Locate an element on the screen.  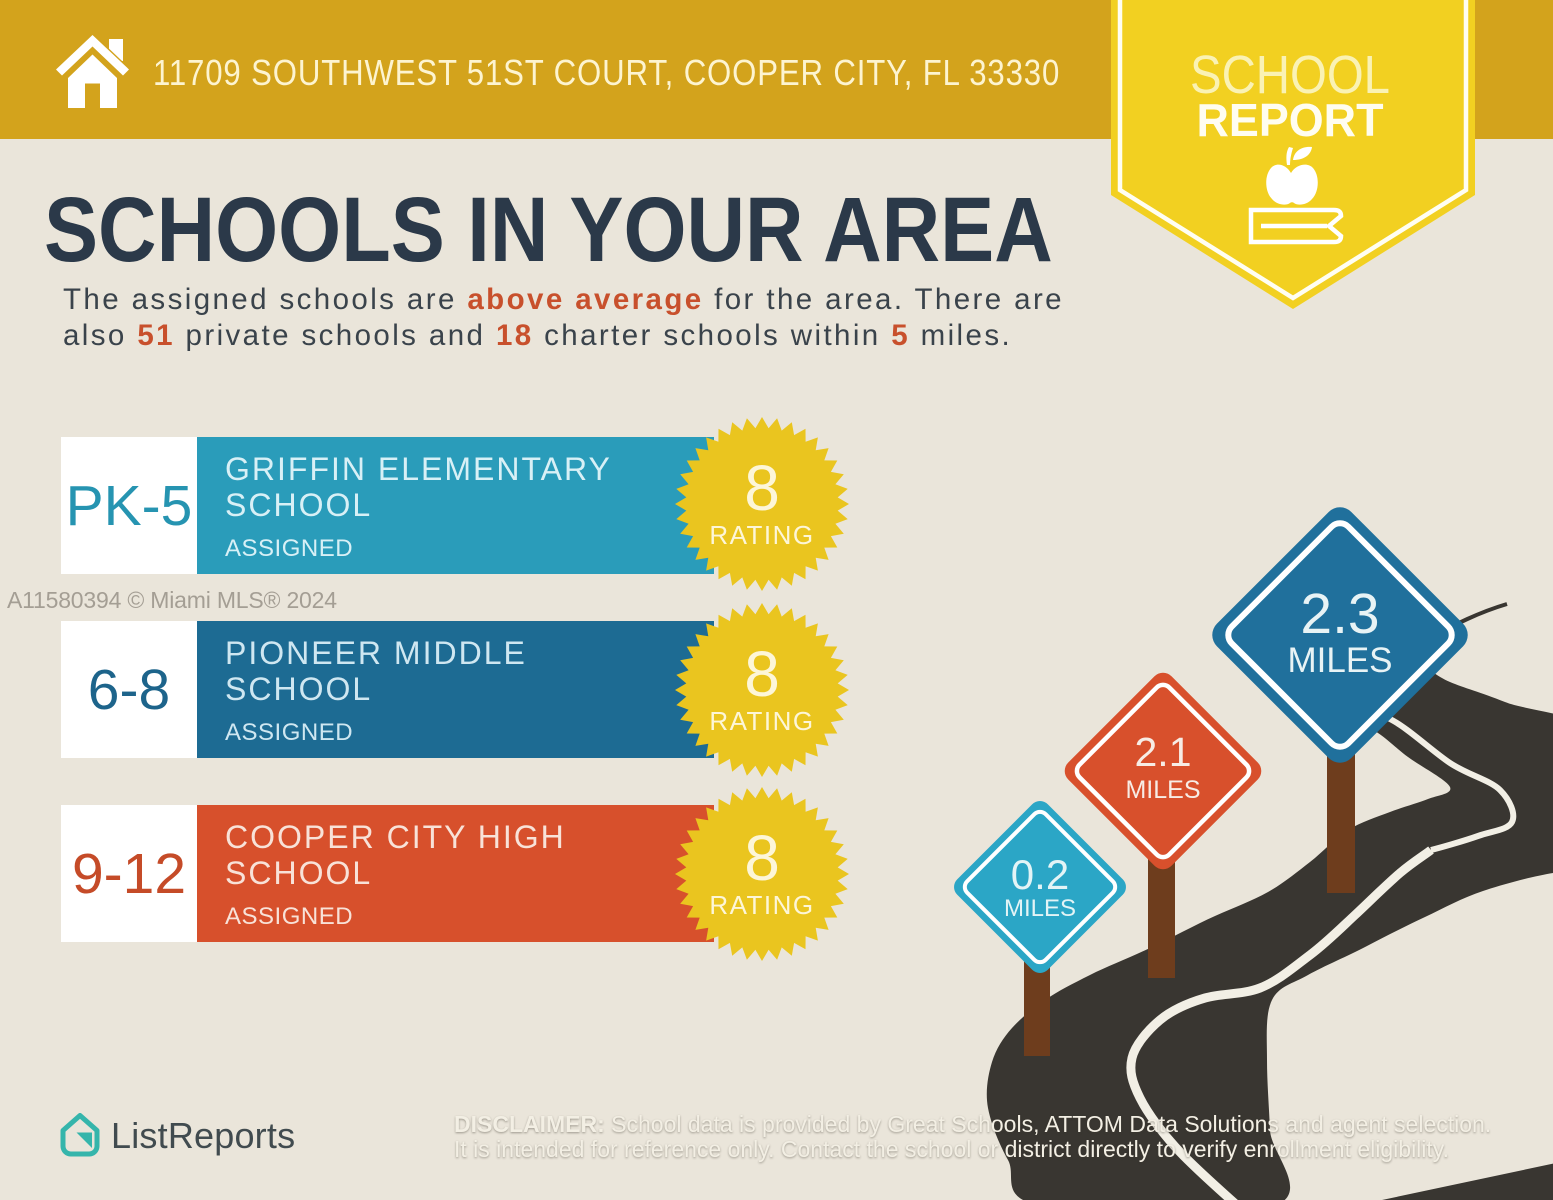
svg-text: 2.1 is located at coordinates (1163, 752).